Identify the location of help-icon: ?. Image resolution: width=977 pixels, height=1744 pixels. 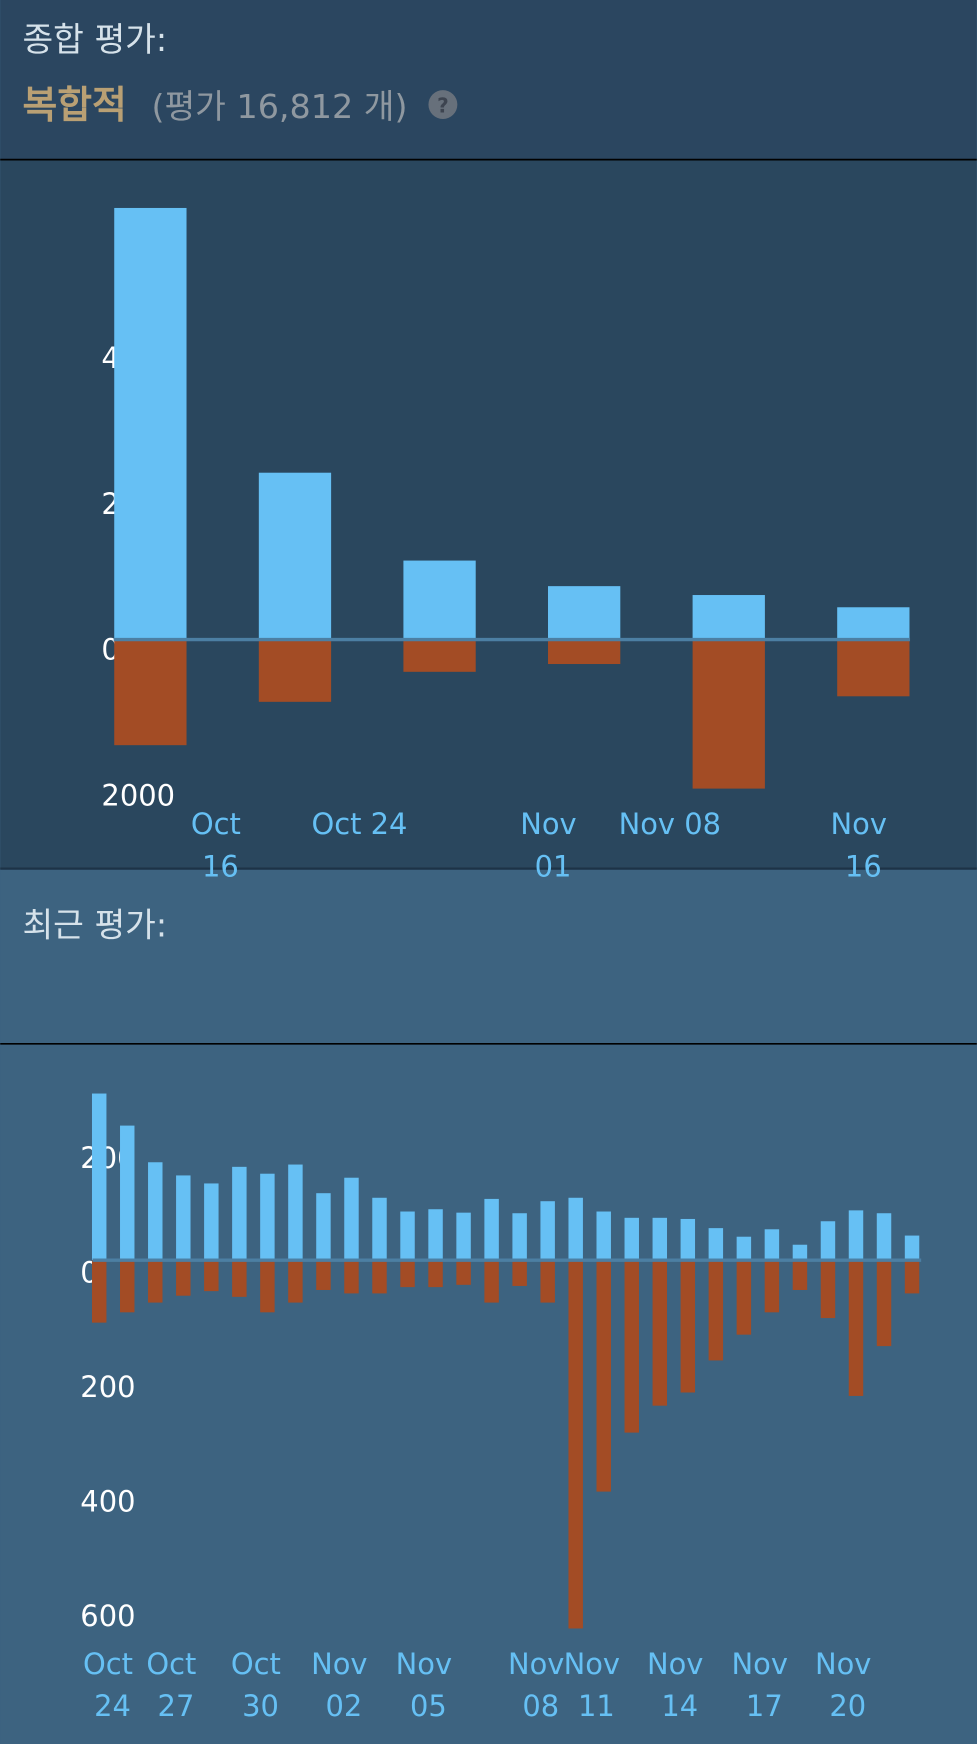
(443, 105).